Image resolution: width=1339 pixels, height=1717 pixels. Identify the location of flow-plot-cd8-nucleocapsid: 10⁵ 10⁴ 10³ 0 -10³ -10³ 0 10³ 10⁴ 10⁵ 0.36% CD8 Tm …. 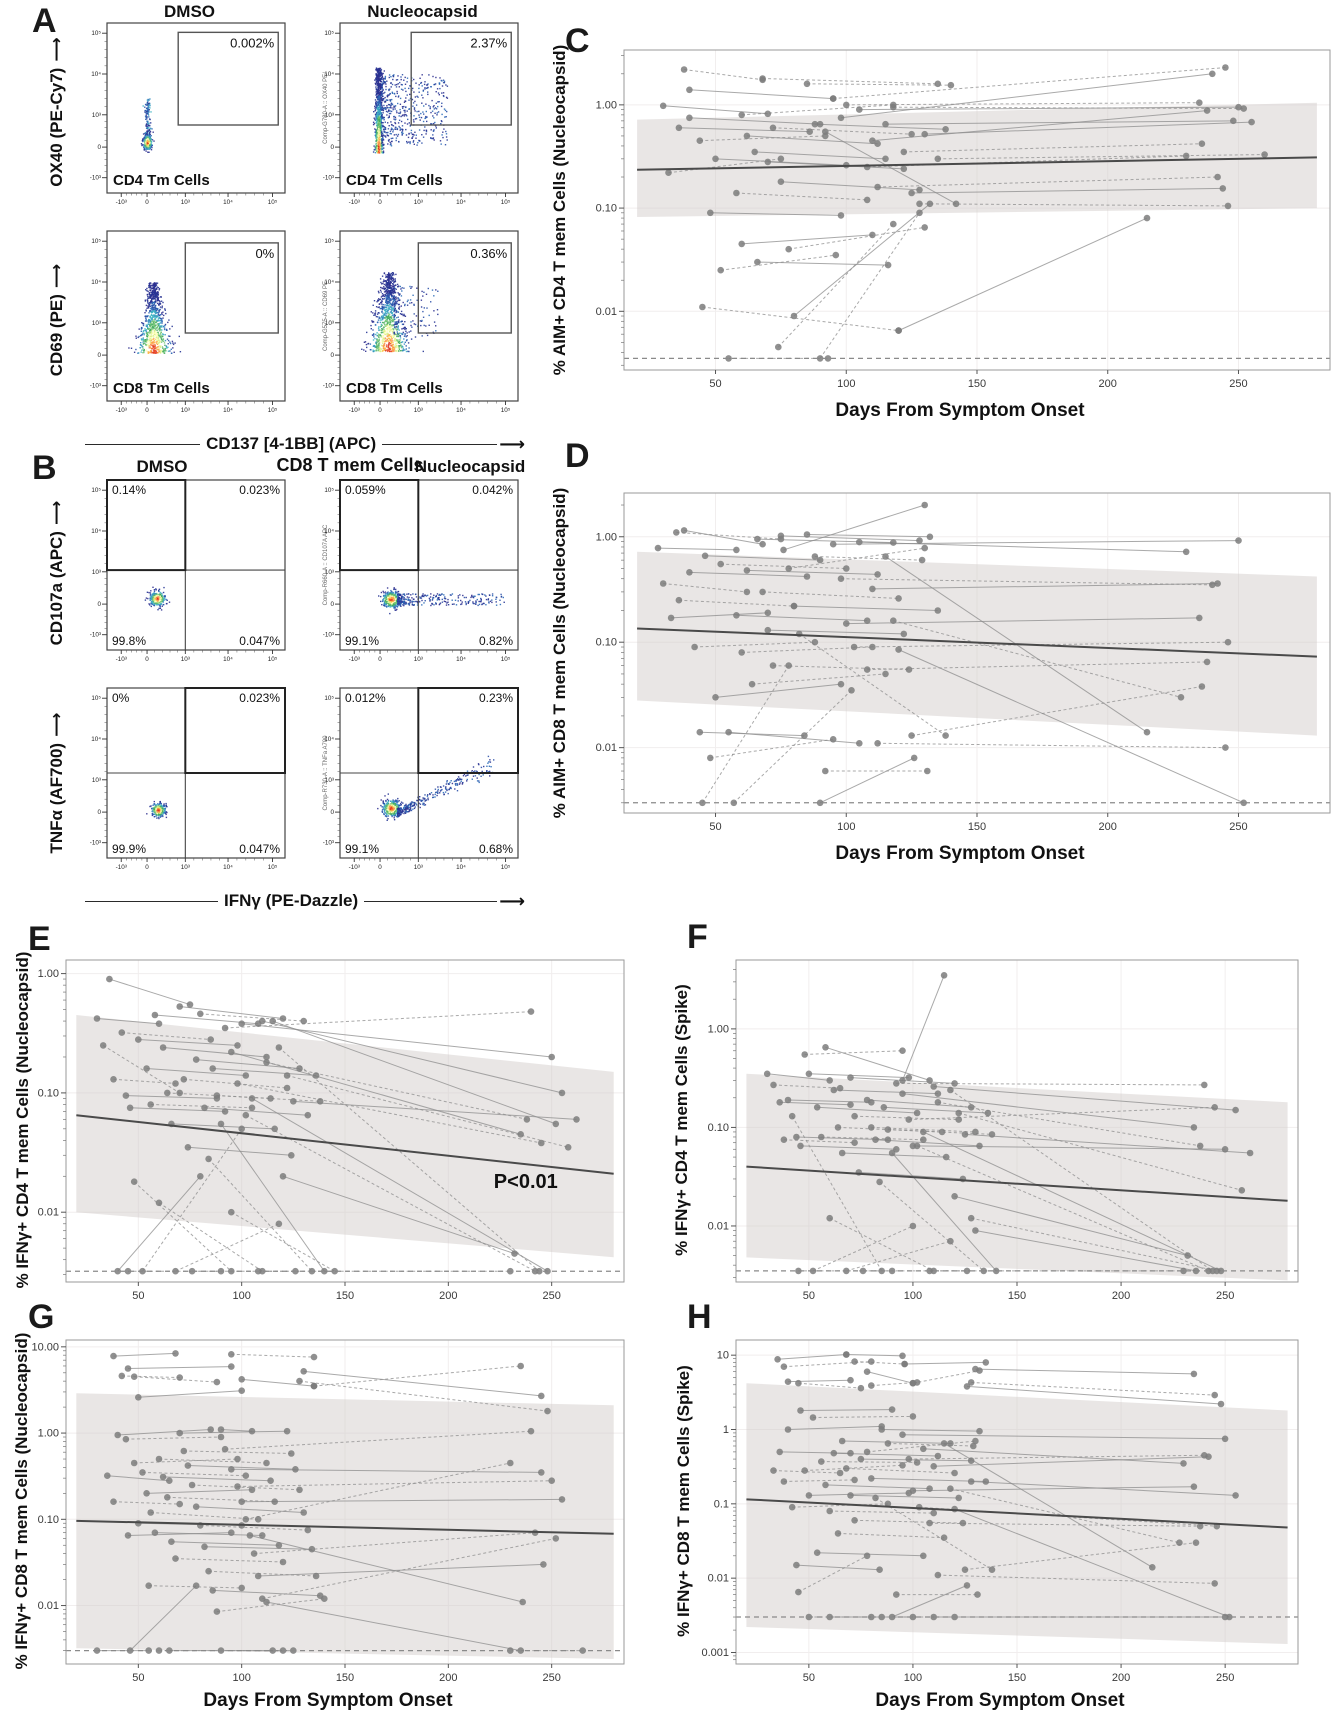
(421, 322).